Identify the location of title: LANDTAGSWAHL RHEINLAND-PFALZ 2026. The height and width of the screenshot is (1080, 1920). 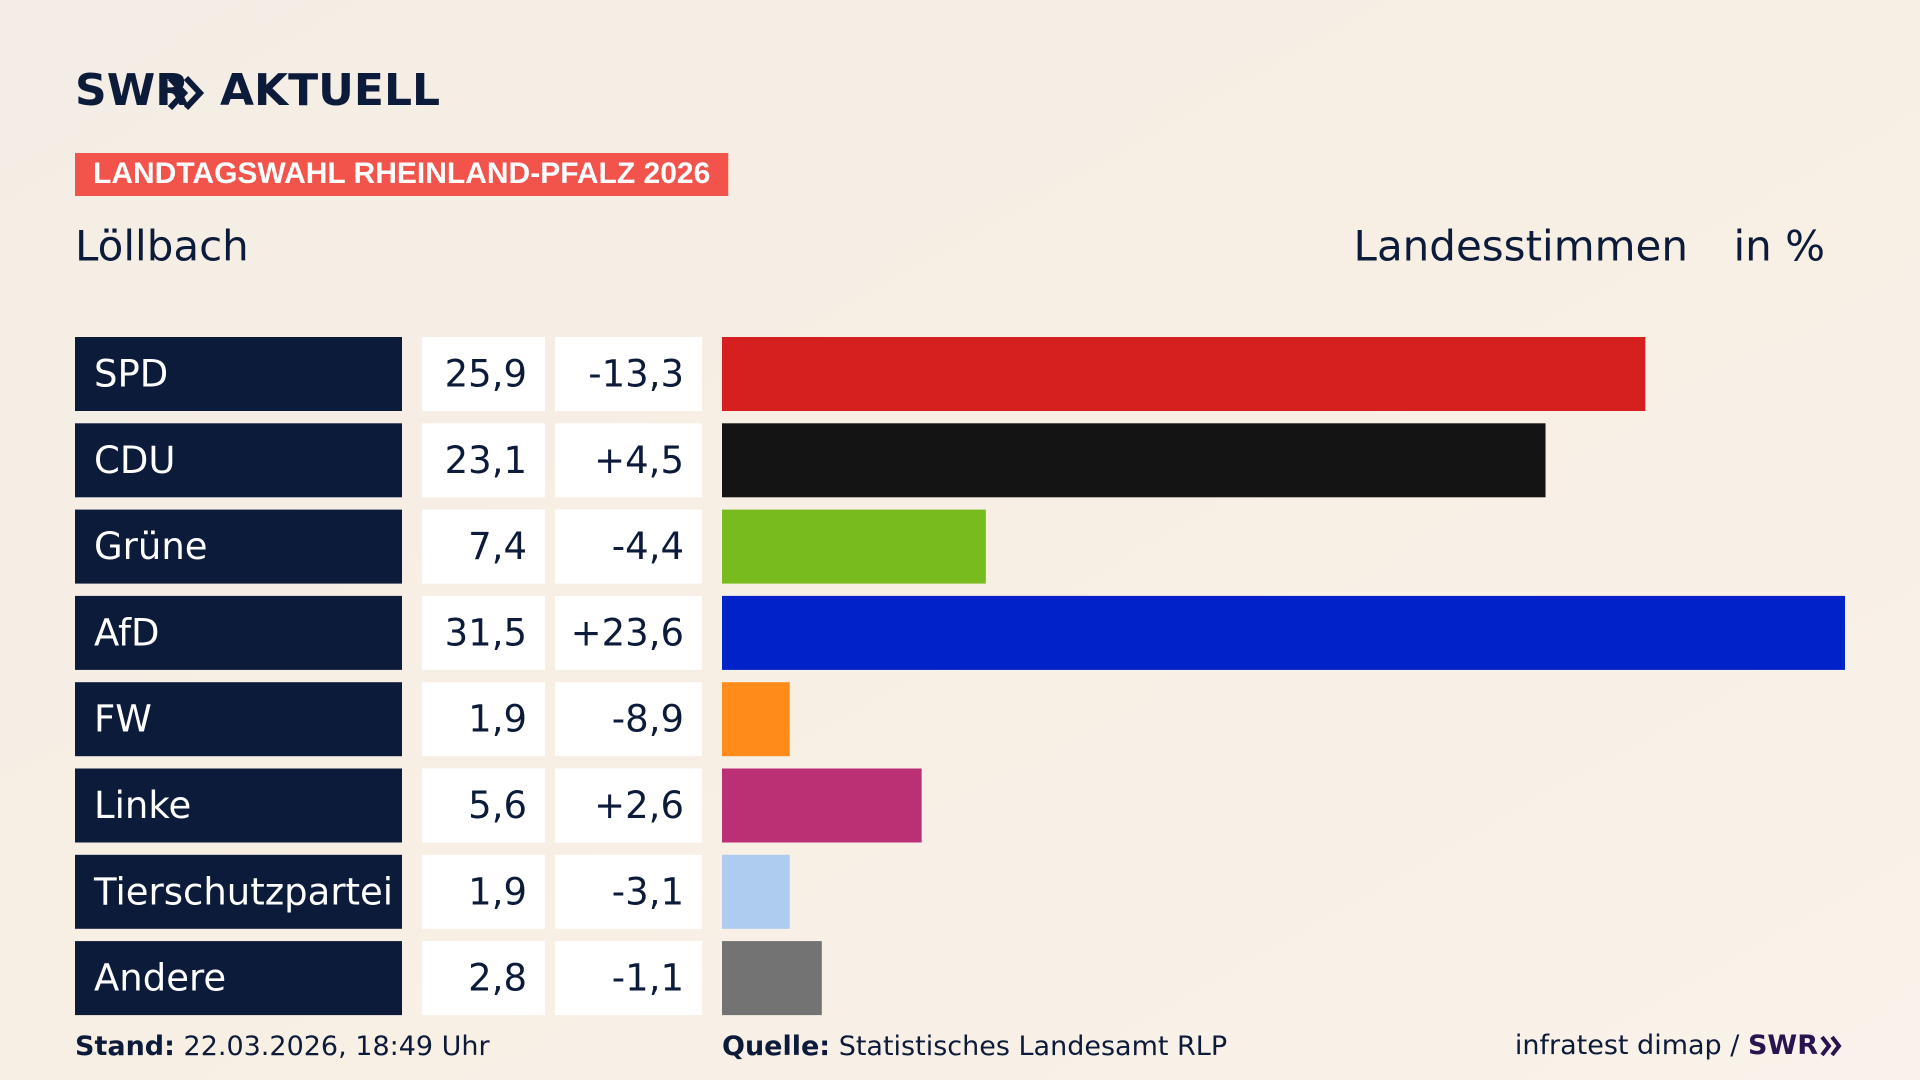
(401, 173).